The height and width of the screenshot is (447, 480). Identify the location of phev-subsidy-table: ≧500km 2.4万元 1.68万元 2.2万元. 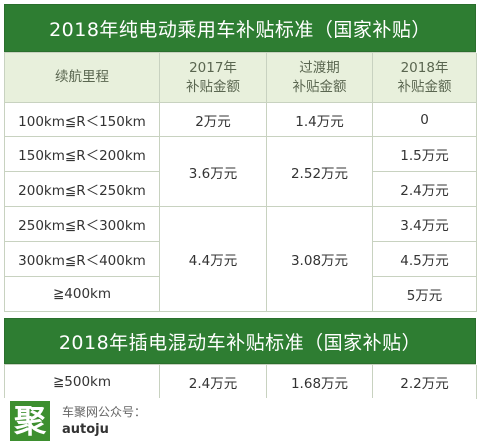
(240, 381).